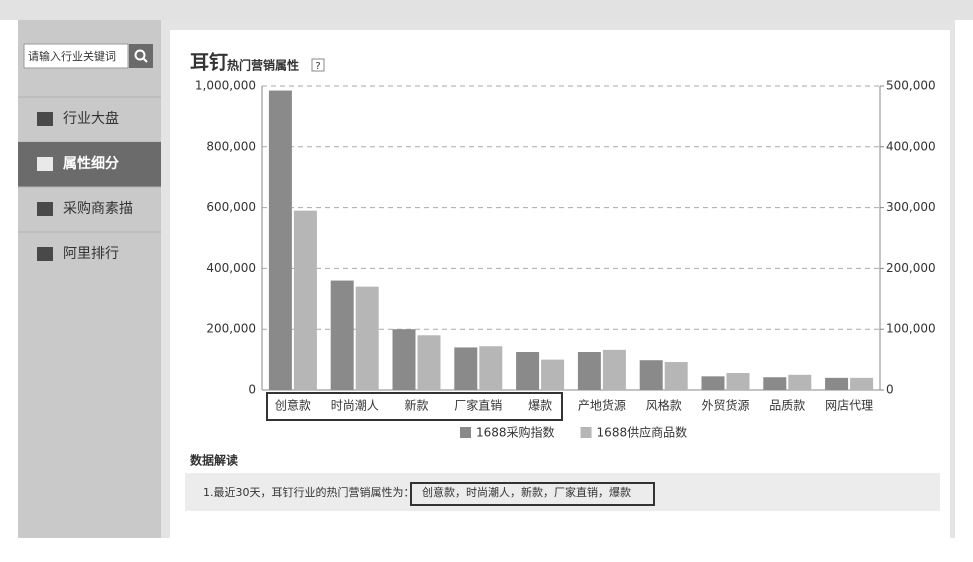  I want to click on y2-tick-label: 500,000, so click(911, 86).